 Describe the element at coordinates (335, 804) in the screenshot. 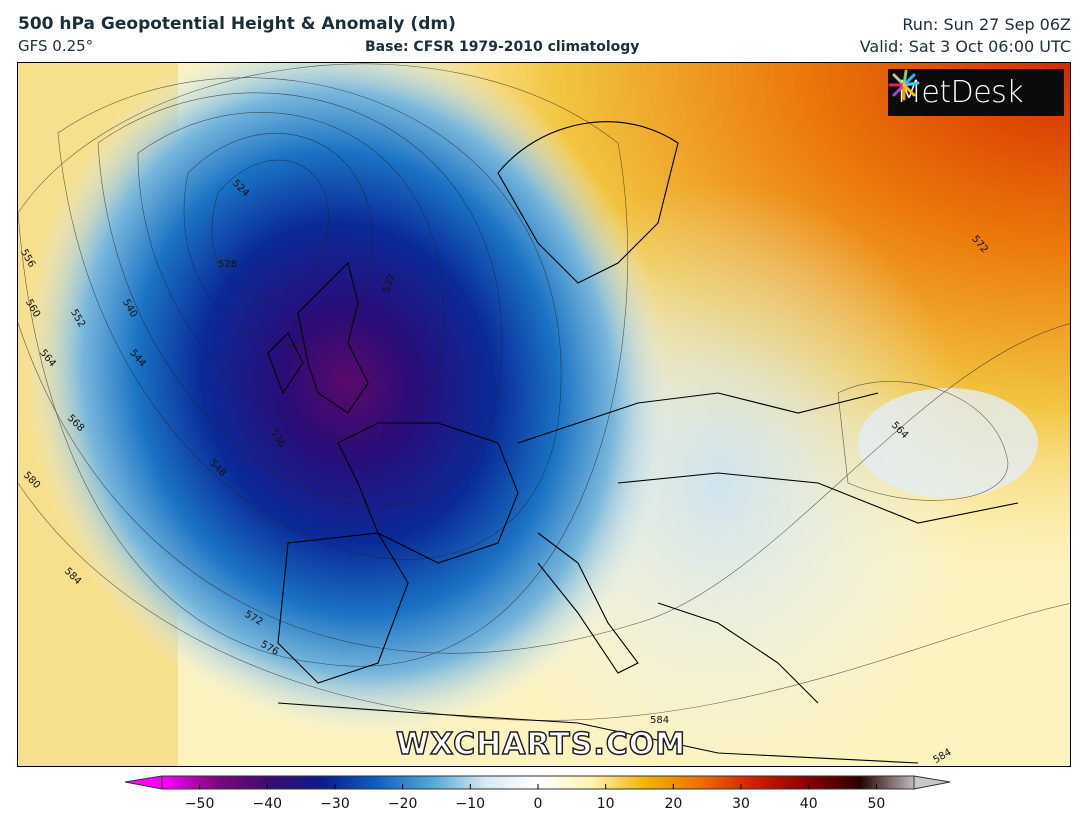

I see `colorbar-tick-label: −30` at that location.